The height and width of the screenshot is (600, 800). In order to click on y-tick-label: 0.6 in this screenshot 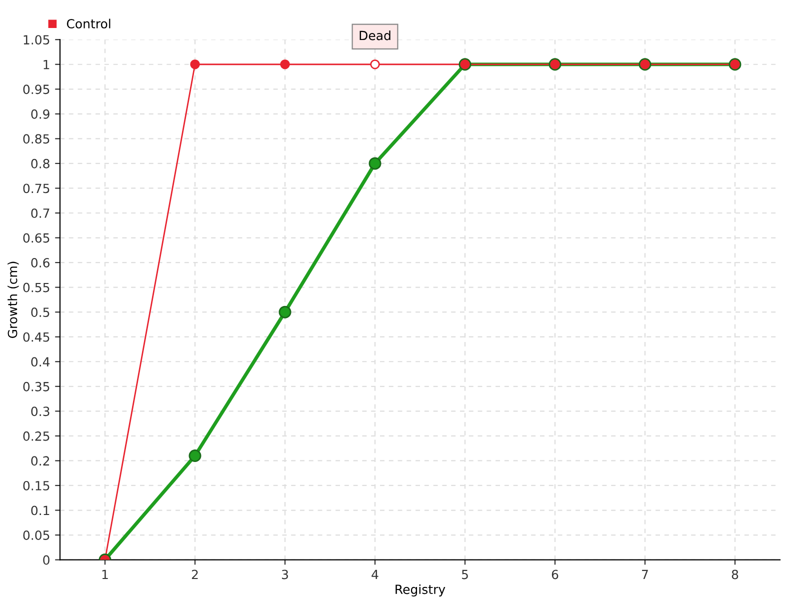, I will do `click(40, 263)`.